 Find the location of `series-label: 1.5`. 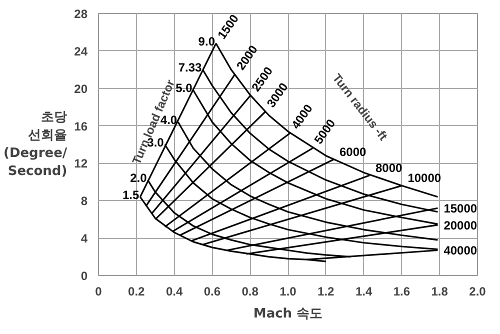

series-label: 1.5 is located at coordinates (131, 195).